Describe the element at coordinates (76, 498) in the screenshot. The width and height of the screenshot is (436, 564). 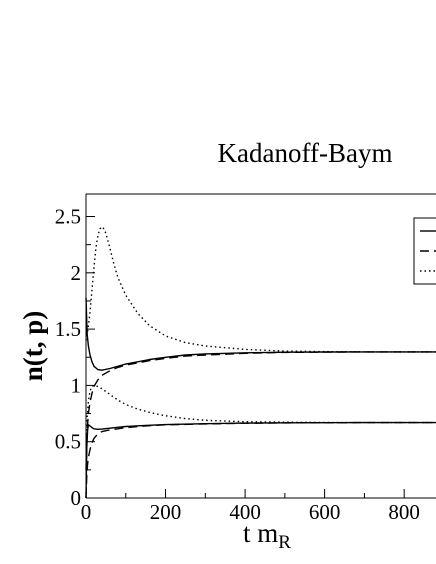
I see `y-tick-label: 0` at that location.